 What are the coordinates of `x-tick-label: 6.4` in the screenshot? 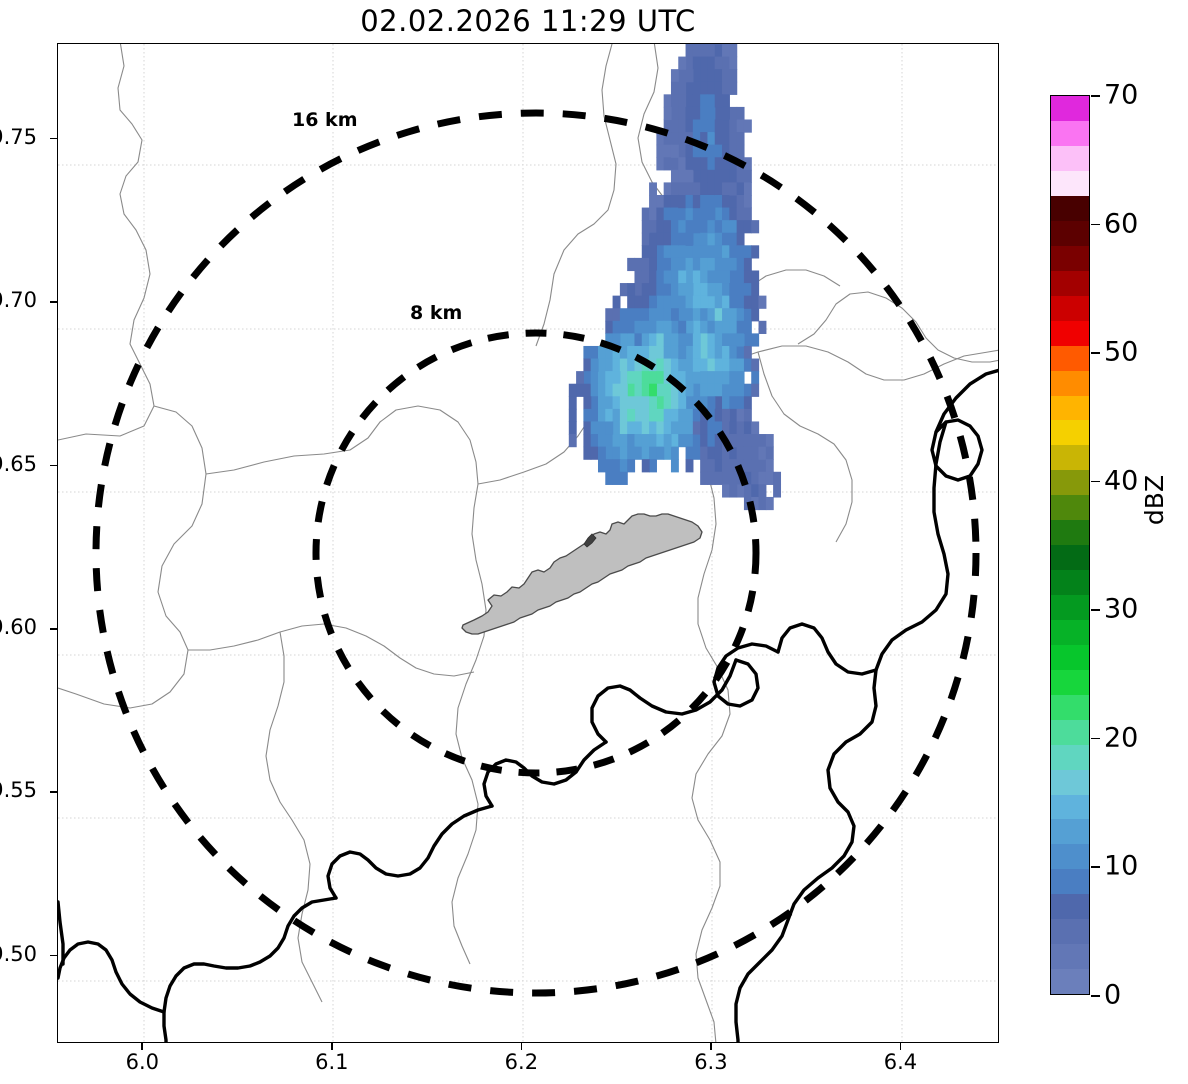 It's located at (900, 1062).